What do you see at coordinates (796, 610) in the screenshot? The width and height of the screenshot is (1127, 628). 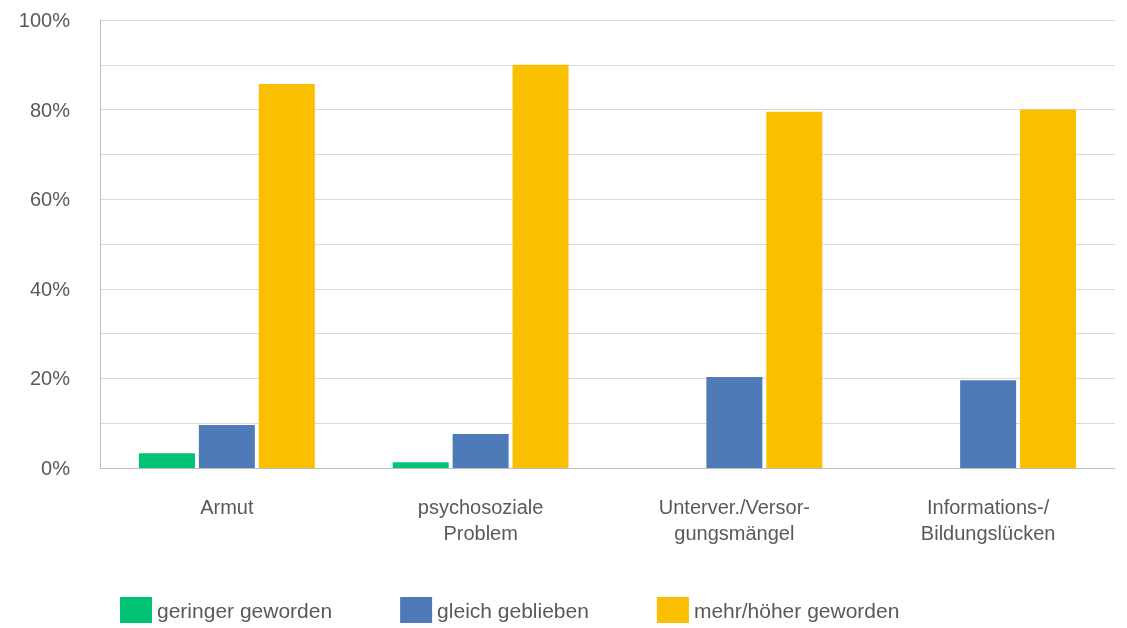 I see `legend-label: mehr/höher geworden` at bounding box center [796, 610].